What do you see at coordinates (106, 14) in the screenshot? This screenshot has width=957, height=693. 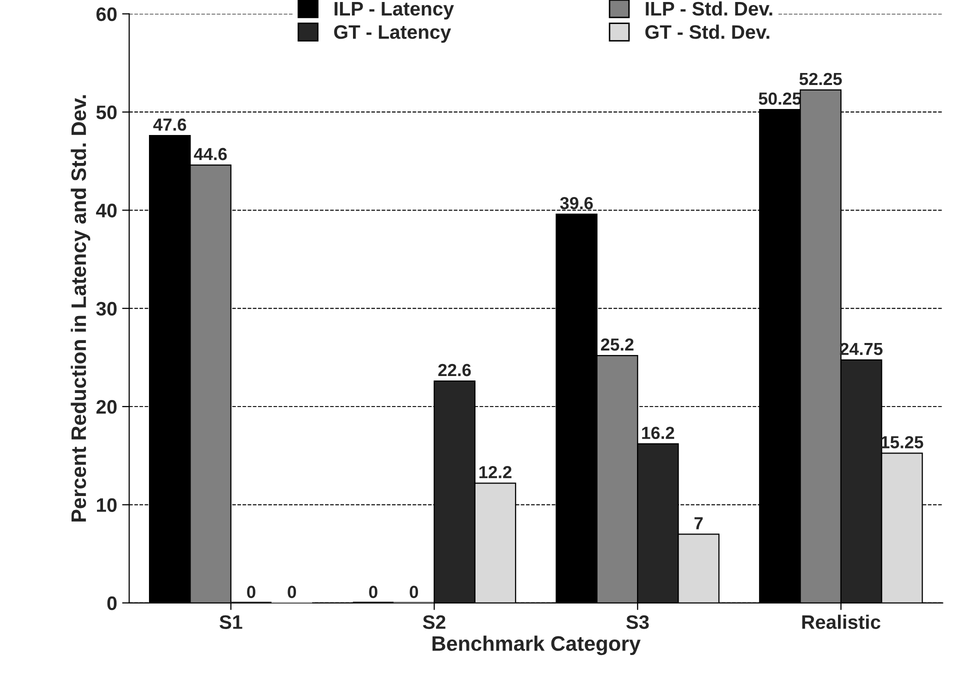 I see `y-tick-label: 60` at bounding box center [106, 14].